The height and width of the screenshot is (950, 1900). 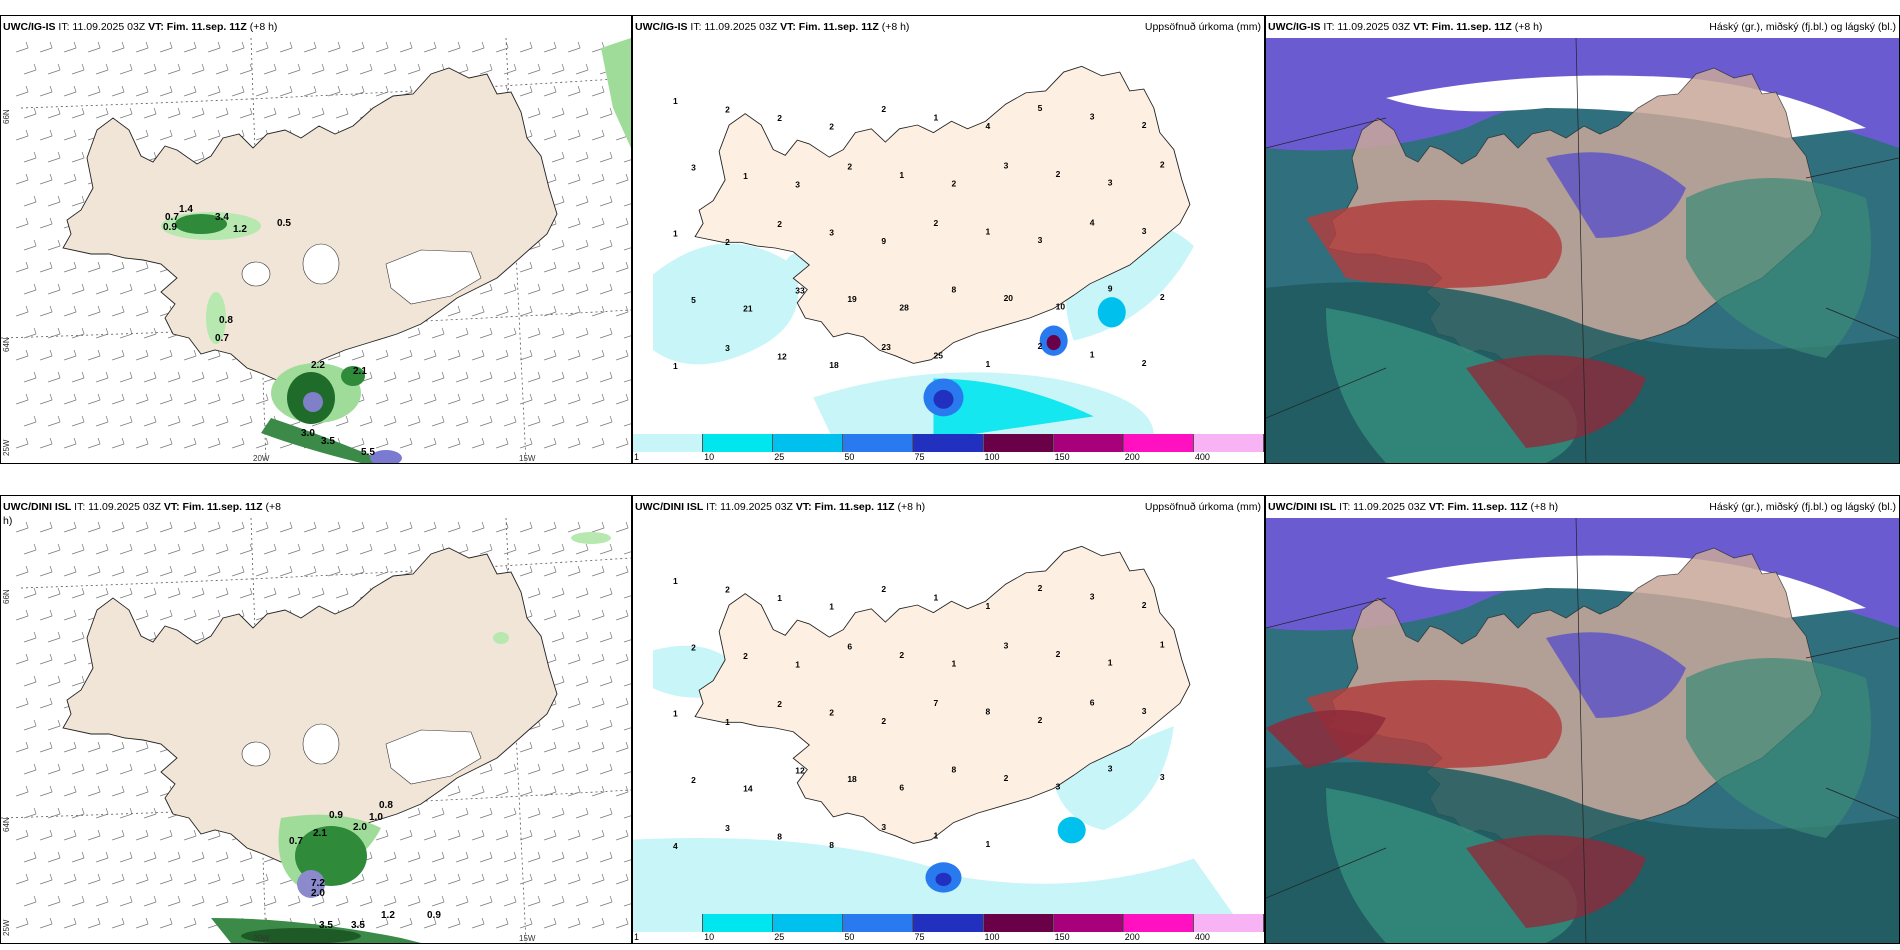 I want to click on grid-label: 66N, so click(x=6, y=596).